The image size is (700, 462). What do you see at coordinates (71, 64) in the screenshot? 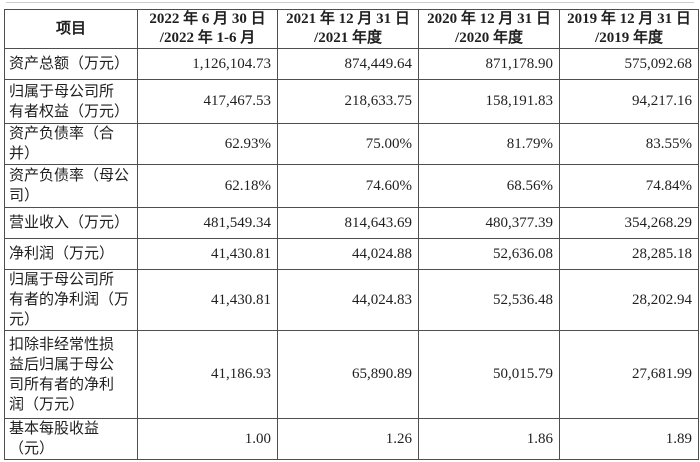
I see `row-label: 资产总额（万元）` at bounding box center [71, 64].